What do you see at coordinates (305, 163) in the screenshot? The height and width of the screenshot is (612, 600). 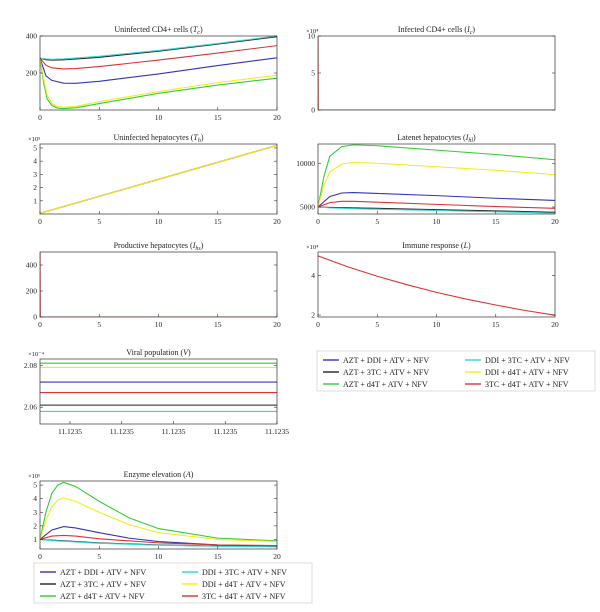 I see `y-tick-label: 10000` at bounding box center [305, 163].